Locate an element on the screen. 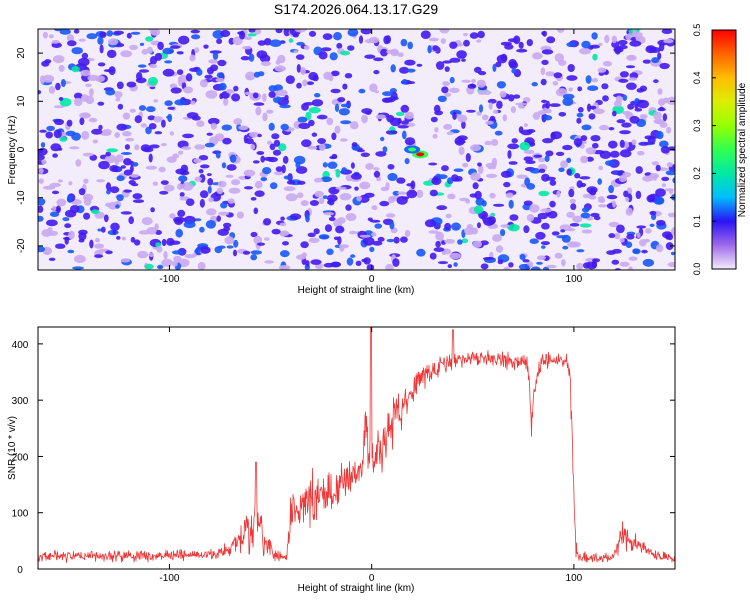 The width and height of the screenshot is (750, 600). x-tick-label: 0 is located at coordinates (372, 279).